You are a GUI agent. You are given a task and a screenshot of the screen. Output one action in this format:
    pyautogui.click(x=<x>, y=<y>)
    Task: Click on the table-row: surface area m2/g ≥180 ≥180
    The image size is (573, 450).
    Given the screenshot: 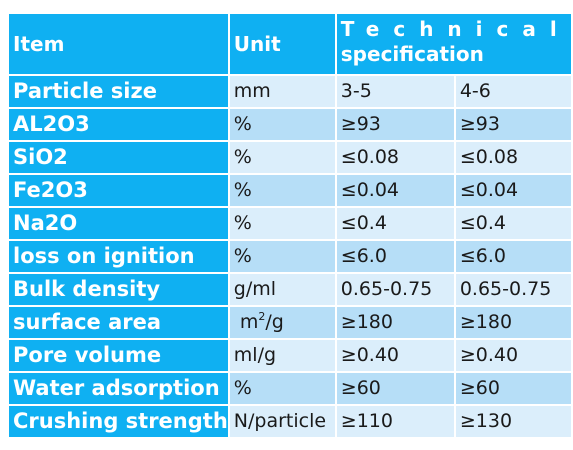 What is the action you would take?
    pyautogui.click(x=290, y=322)
    